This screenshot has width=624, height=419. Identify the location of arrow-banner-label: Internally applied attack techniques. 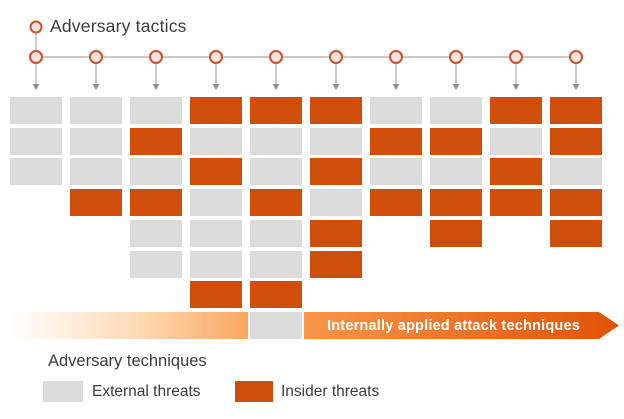
(453, 325).